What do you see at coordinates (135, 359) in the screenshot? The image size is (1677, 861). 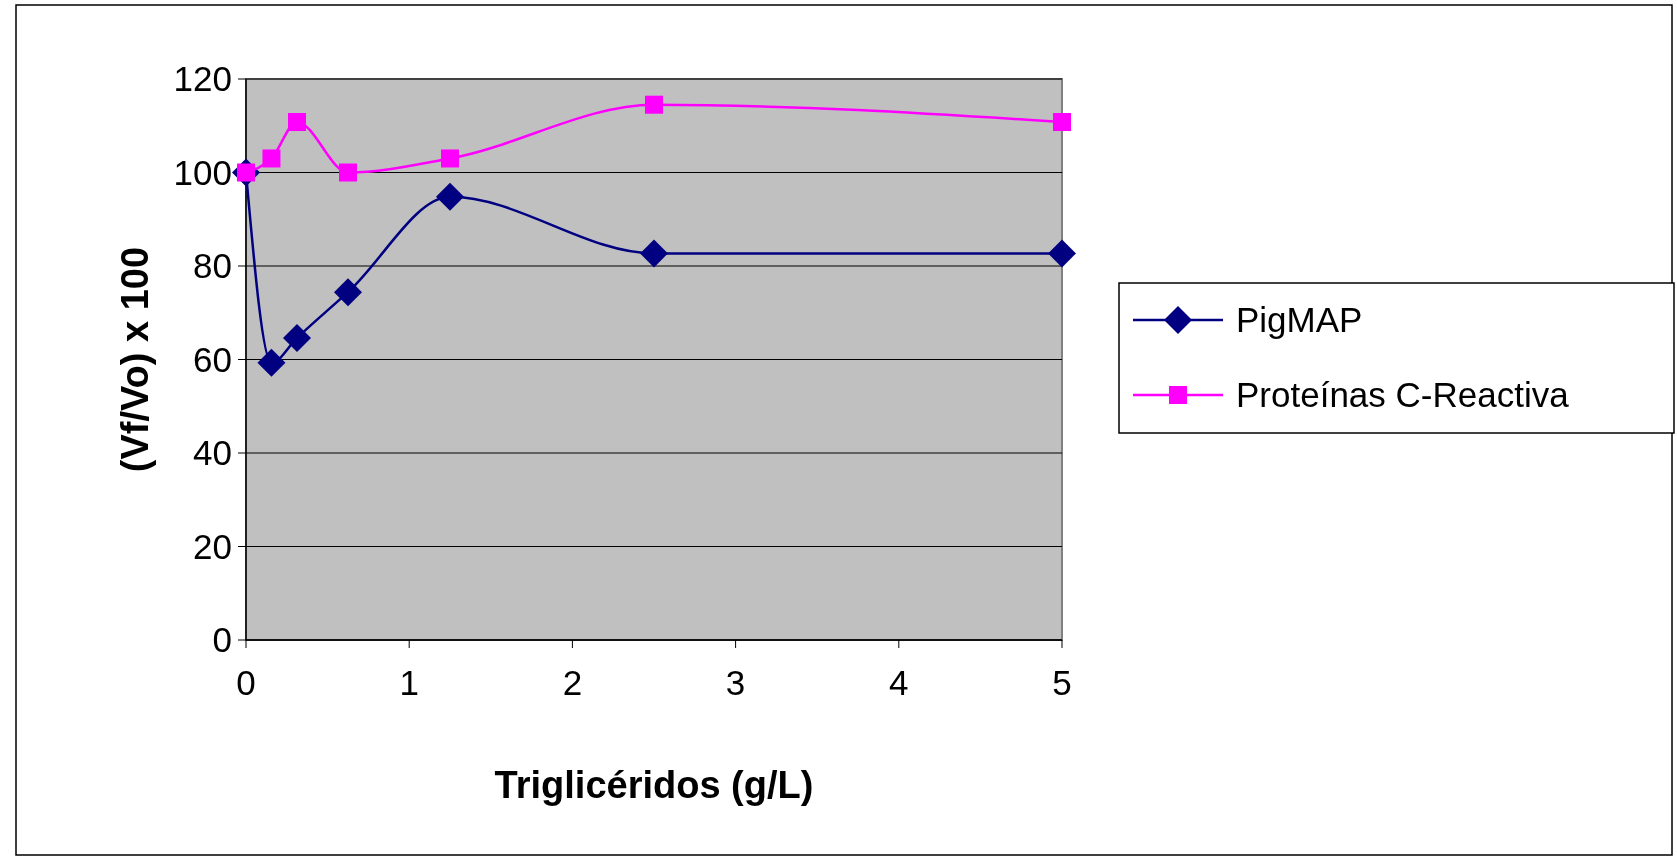 I see `y-axis-title: (Vf/Vo) x 100` at bounding box center [135, 359].